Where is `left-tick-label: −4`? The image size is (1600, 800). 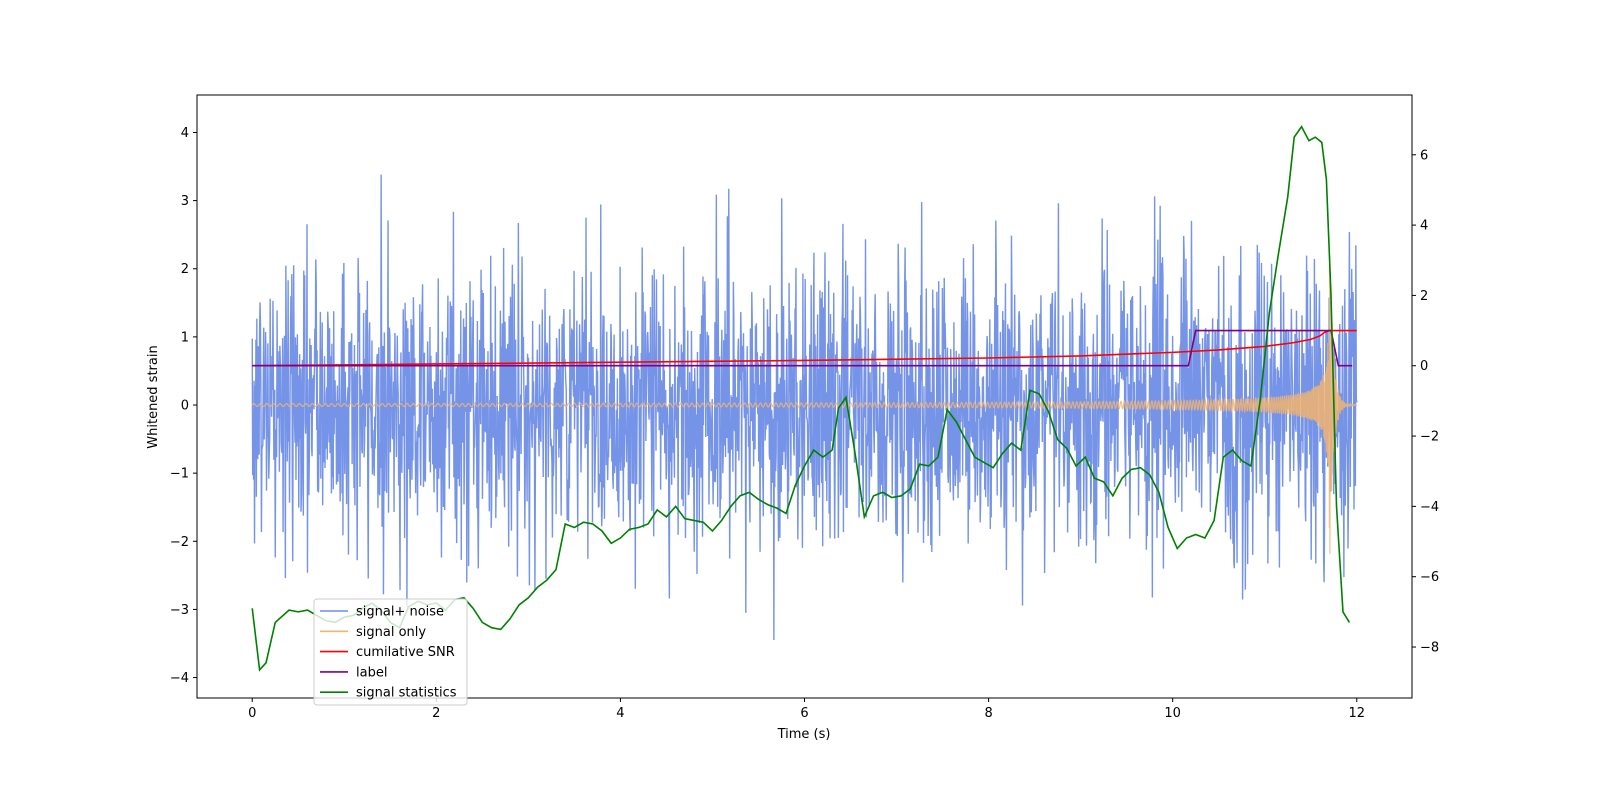
left-tick-label: −4 is located at coordinates (179, 678).